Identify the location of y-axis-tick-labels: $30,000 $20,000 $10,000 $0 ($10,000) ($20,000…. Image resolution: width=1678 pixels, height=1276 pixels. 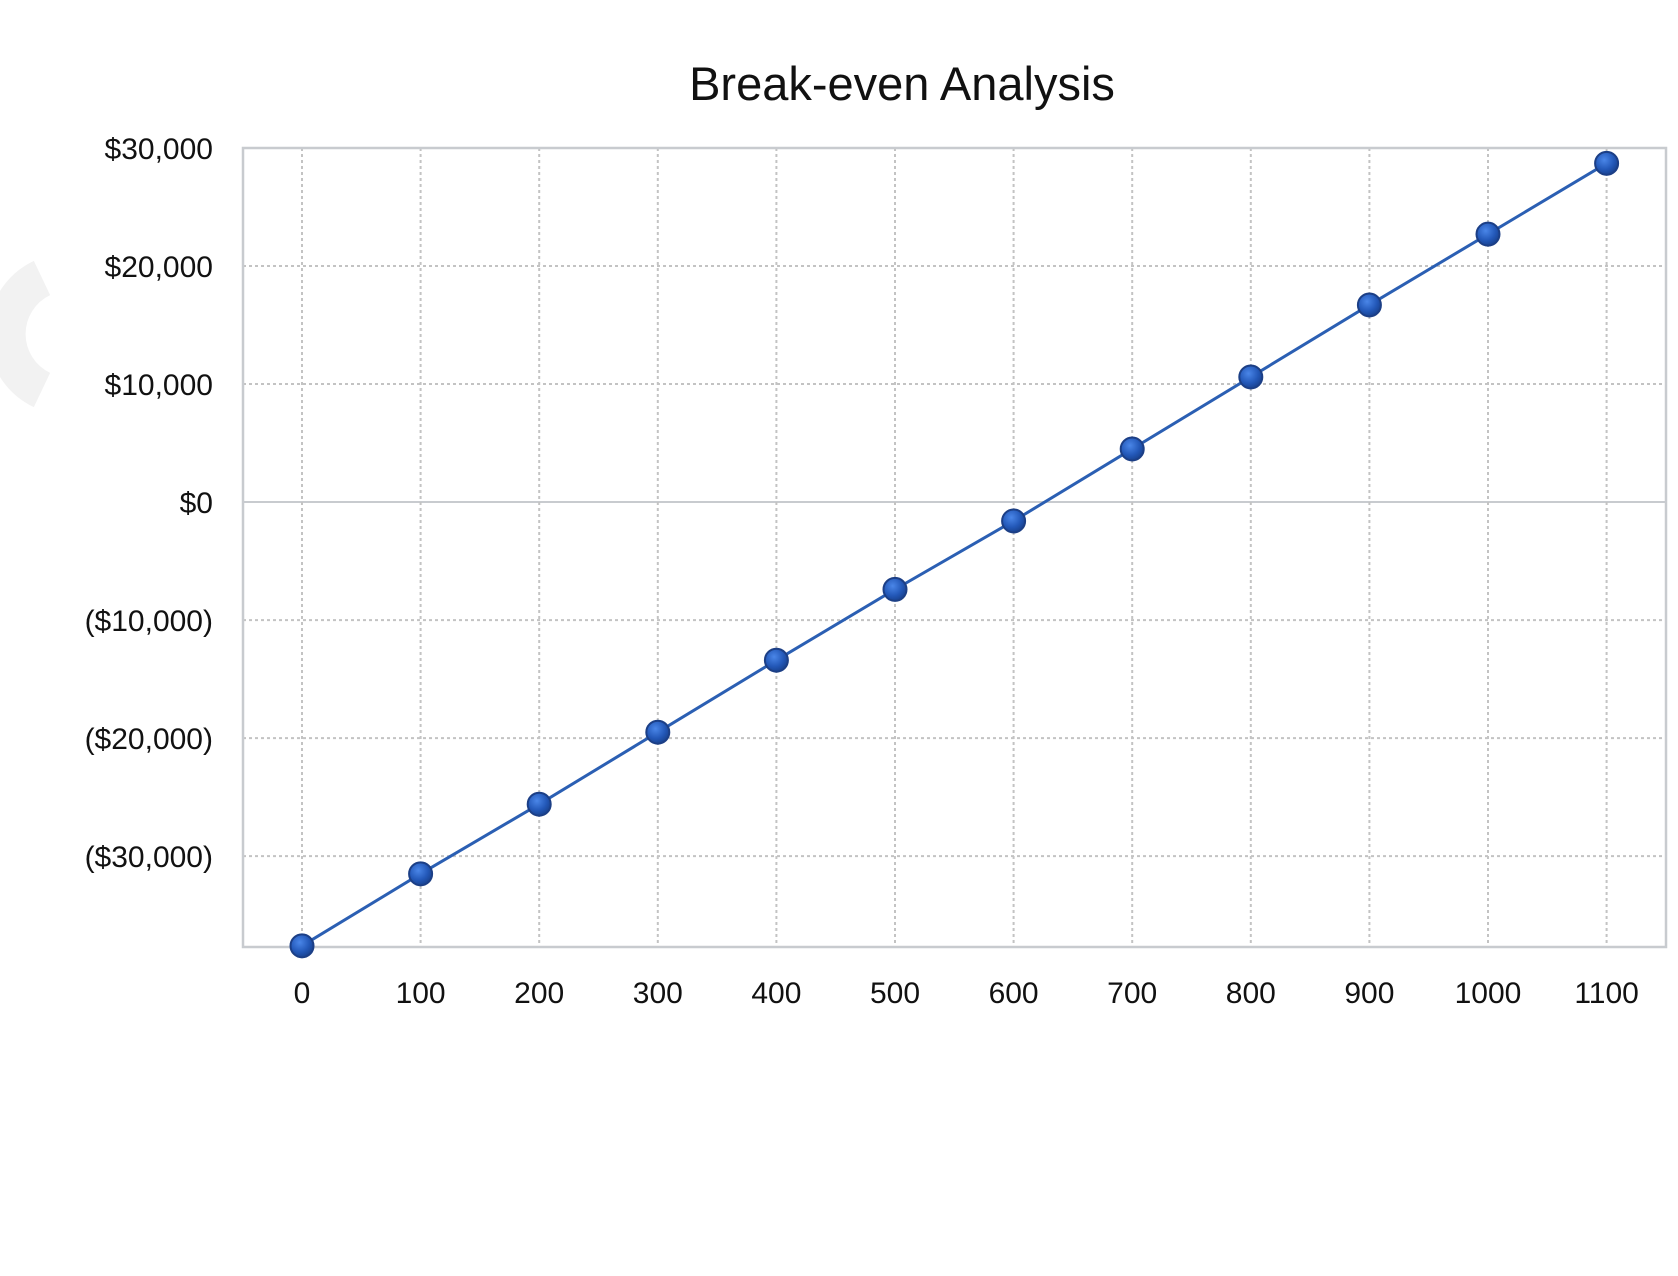
(149, 503).